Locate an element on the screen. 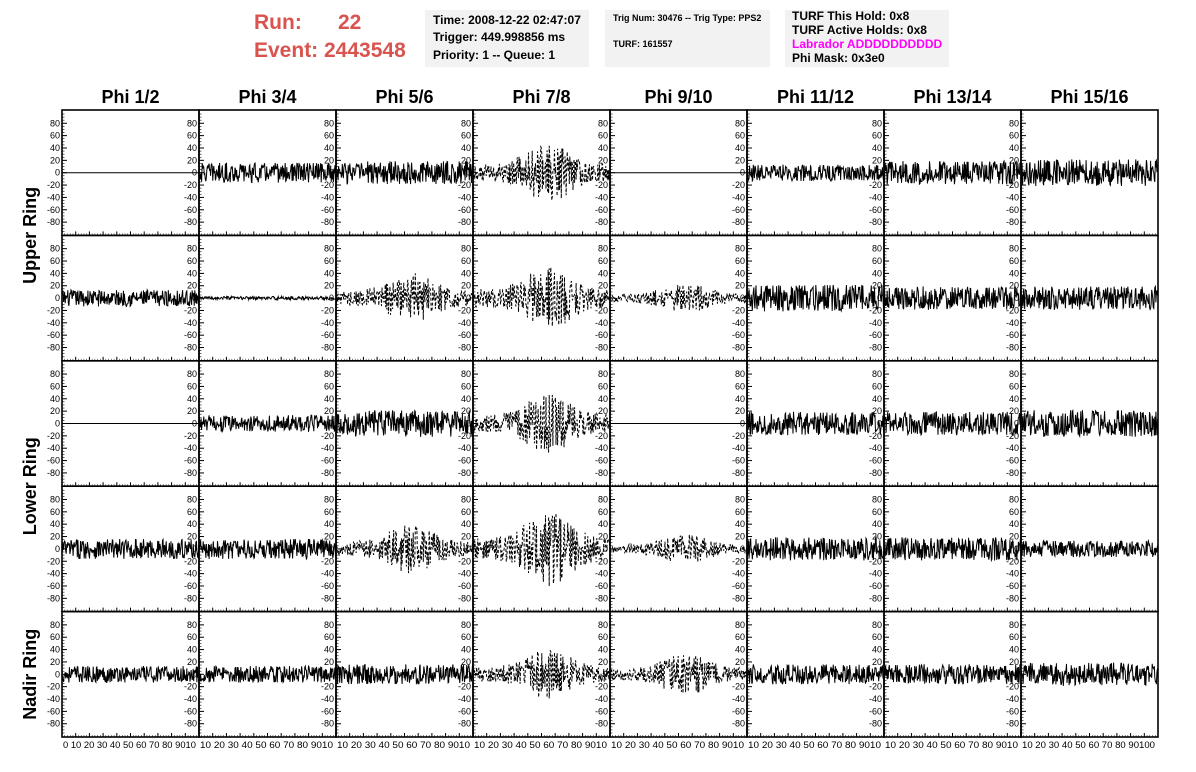 The width and height of the screenshot is (1196, 772). ring-label: Upper Ring is located at coordinates (30, 235).